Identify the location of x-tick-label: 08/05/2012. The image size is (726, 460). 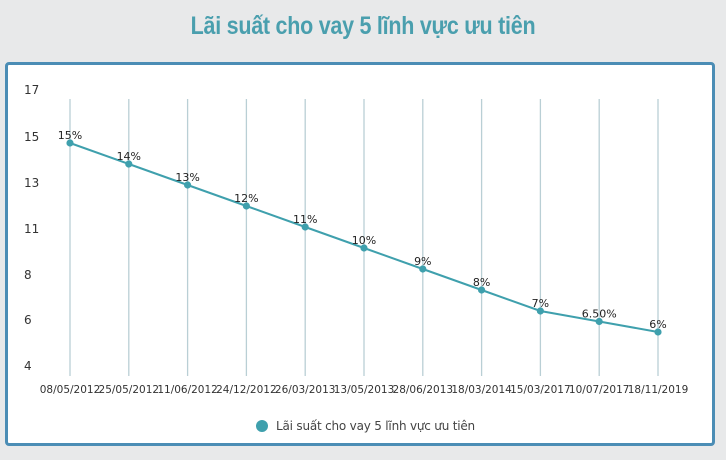
(70, 390).